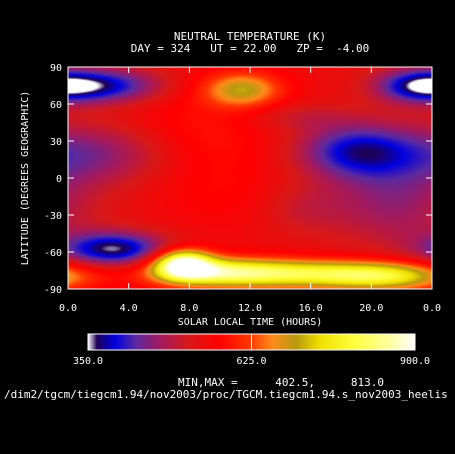  What do you see at coordinates (59, 179) in the screenshot?
I see `y-tick-label: 0` at bounding box center [59, 179].